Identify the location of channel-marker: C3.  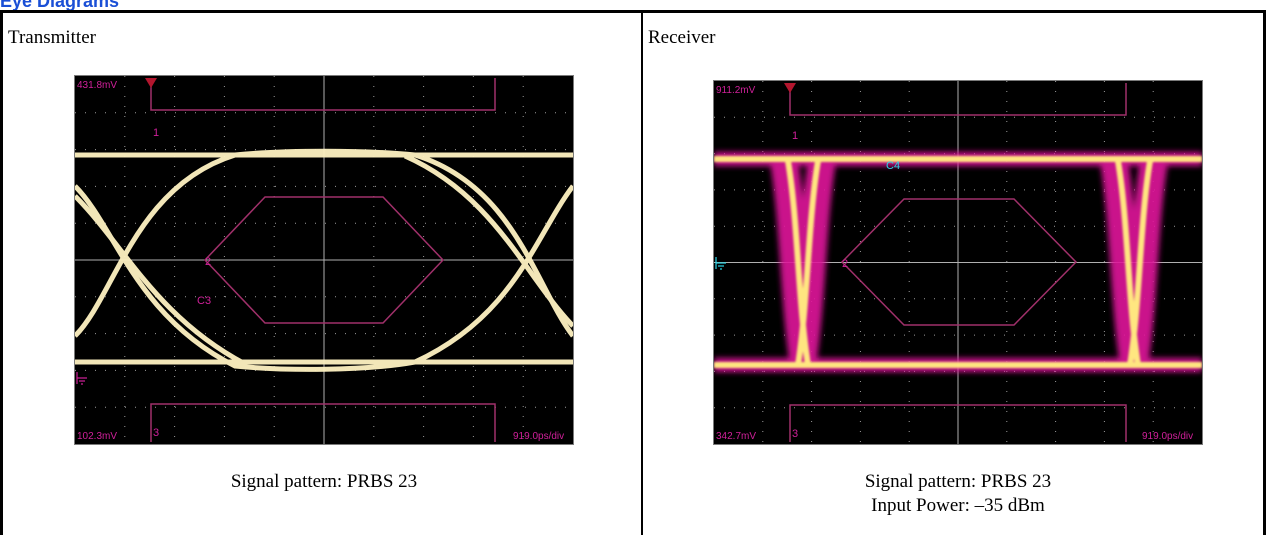
(204, 301).